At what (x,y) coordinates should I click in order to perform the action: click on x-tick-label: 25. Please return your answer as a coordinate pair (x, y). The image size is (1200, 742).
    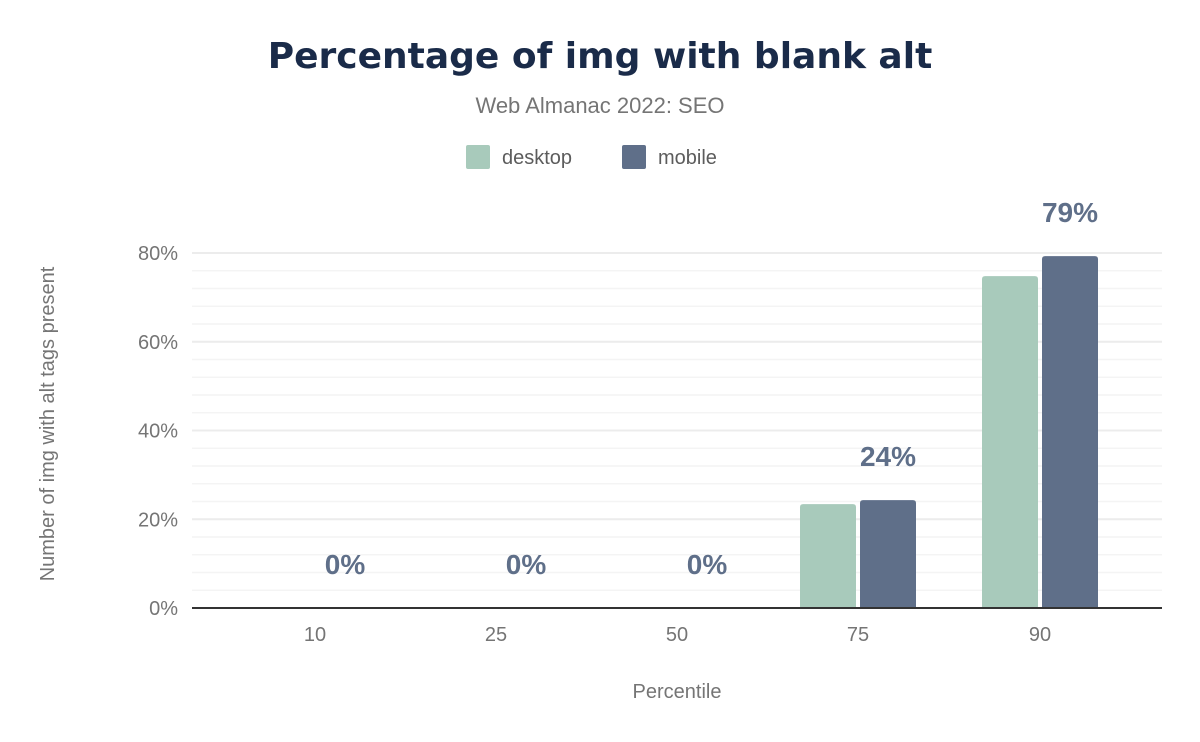
    Looking at the image, I should click on (496, 635).